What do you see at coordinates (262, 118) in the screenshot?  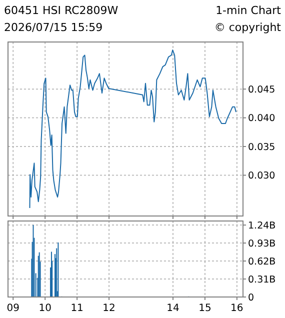 I see `y-tick-label: 0.040` at bounding box center [262, 118].